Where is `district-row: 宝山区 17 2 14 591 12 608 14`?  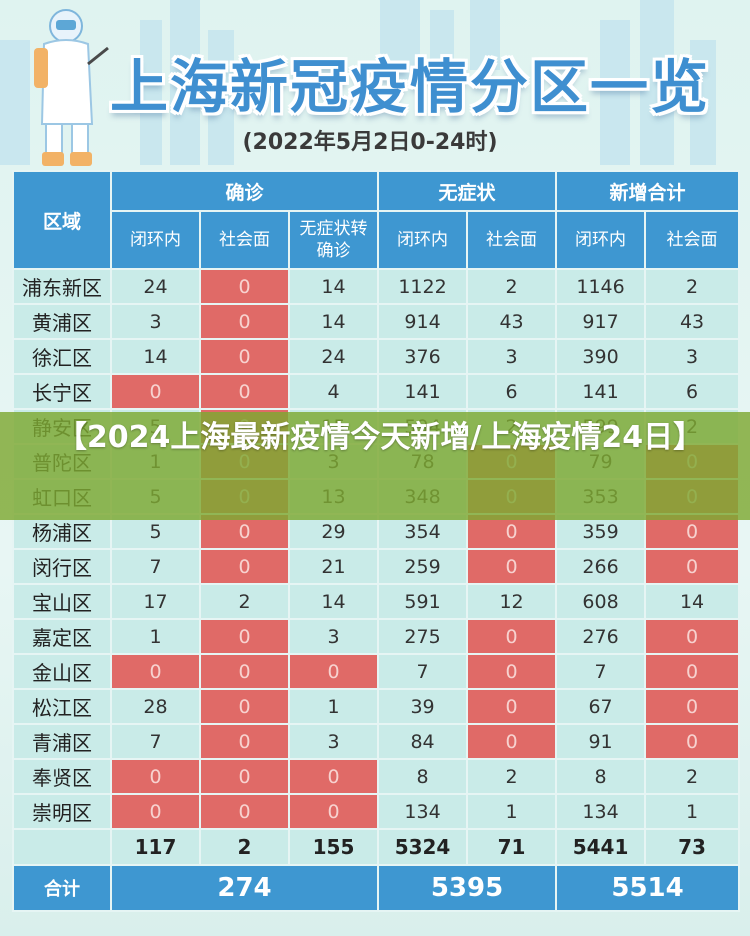 district-row: 宝山区 17 2 14 591 12 608 14 is located at coordinates (376, 601).